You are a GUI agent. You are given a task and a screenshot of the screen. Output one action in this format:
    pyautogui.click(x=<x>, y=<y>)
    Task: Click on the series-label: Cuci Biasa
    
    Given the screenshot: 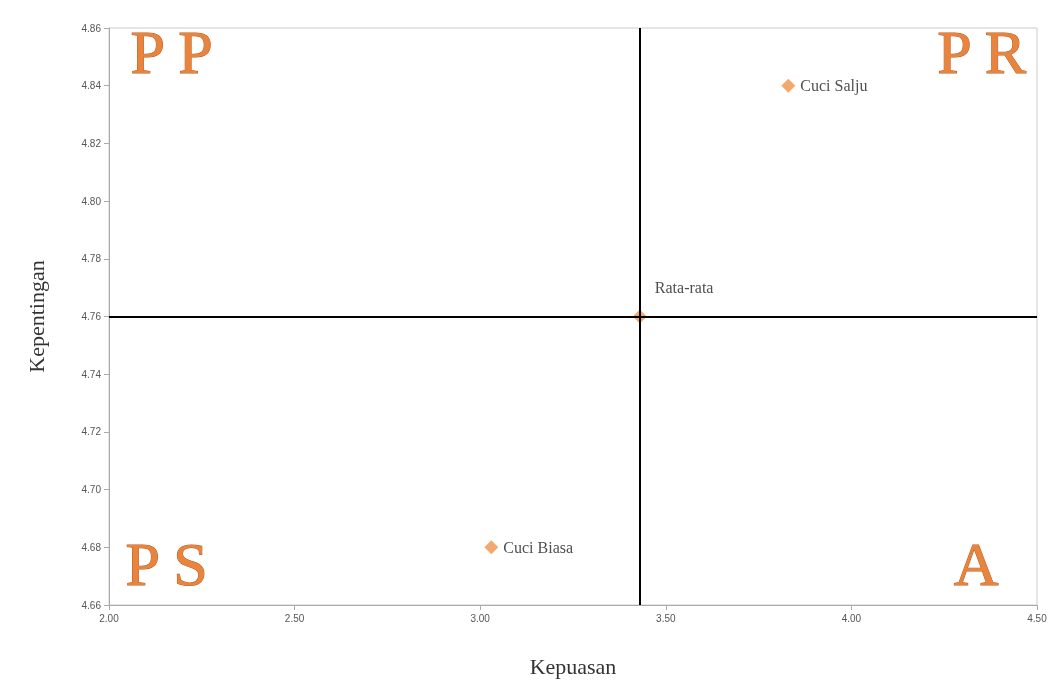 What is the action you would take?
    pyautogui.click(x=538, y=547)
    